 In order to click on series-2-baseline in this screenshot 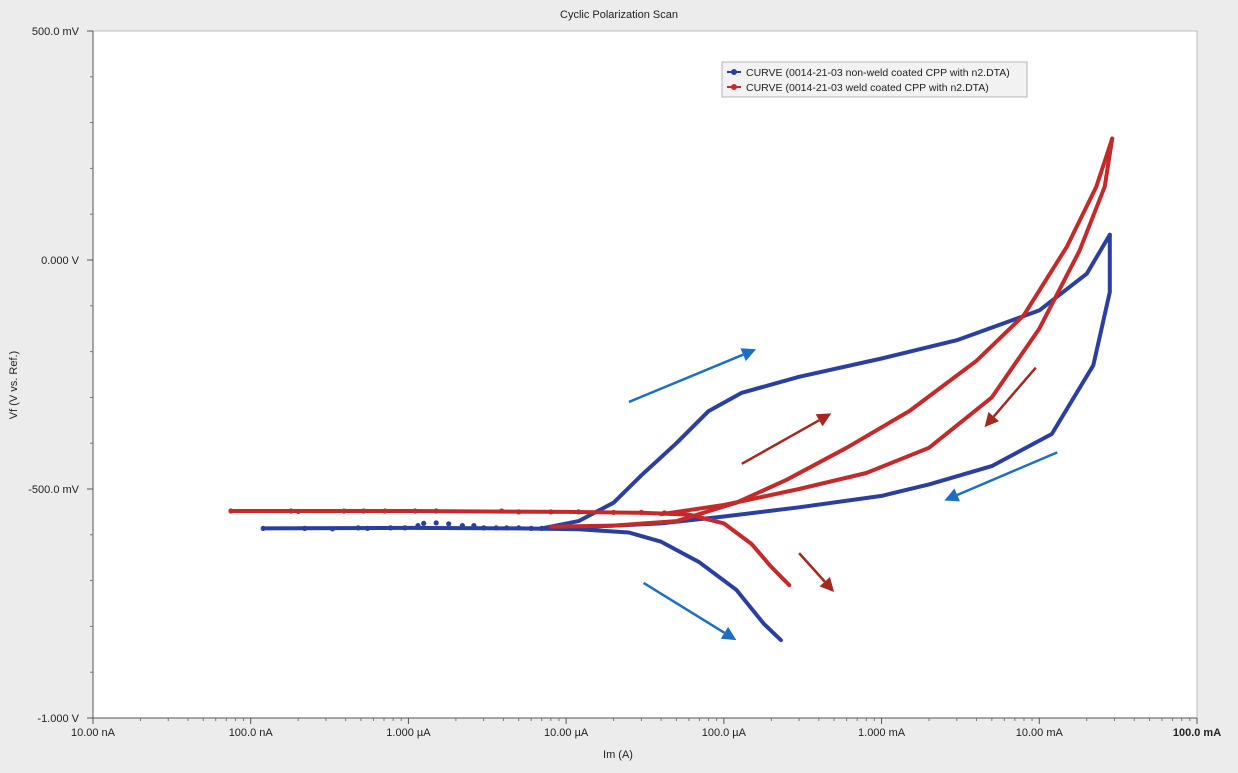, I will do `click(448, 512)`.